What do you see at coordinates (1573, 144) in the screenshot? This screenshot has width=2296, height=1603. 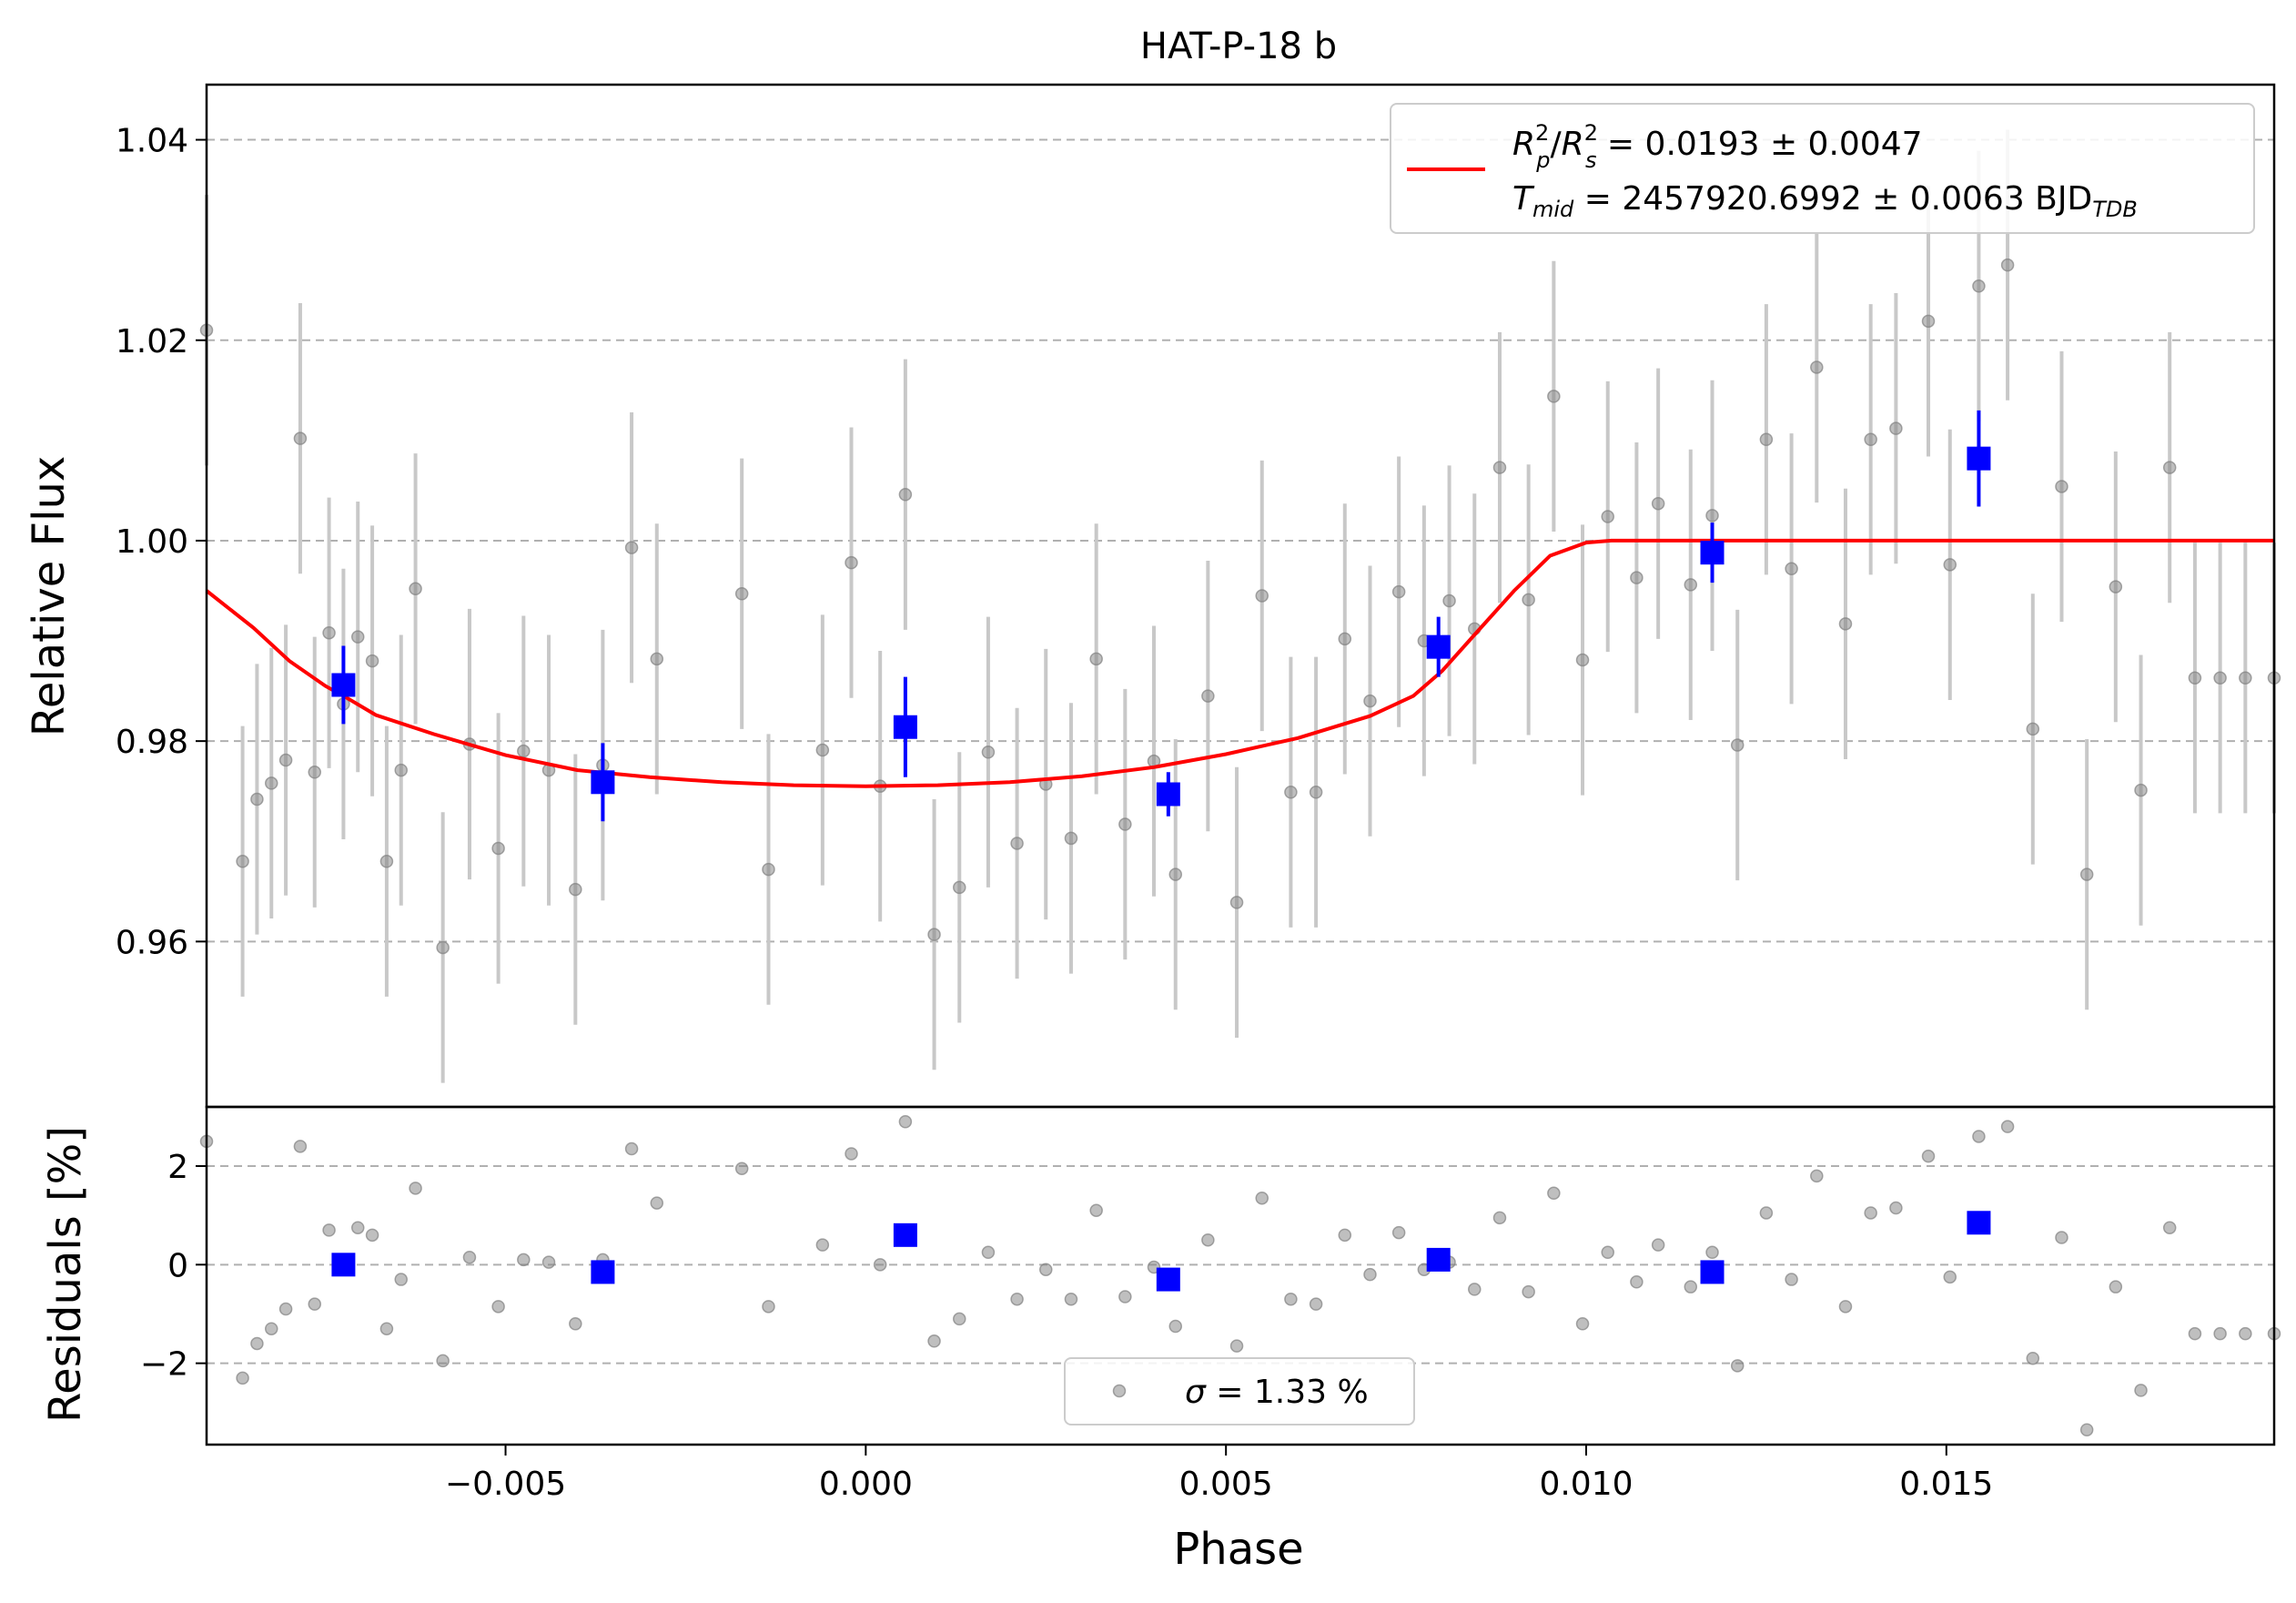 I see `legend-rs-symbol: R` at bounding box center [1573, 144].